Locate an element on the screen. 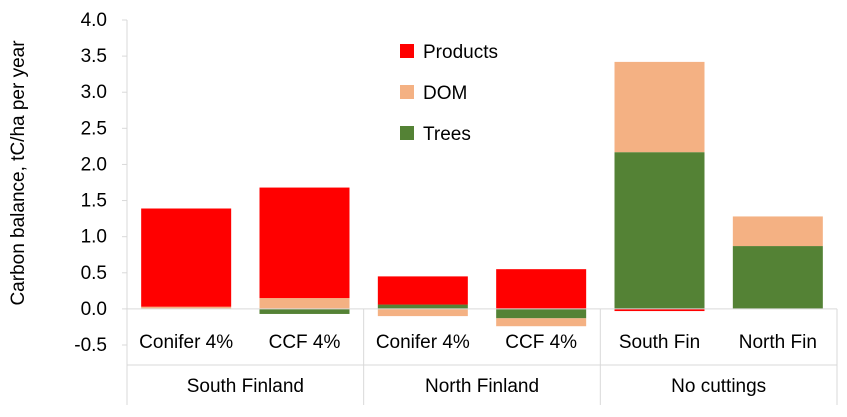 This screenshot has height=417, width=847. y-tick-label: 0.0 is located at coordinates (94, 309).